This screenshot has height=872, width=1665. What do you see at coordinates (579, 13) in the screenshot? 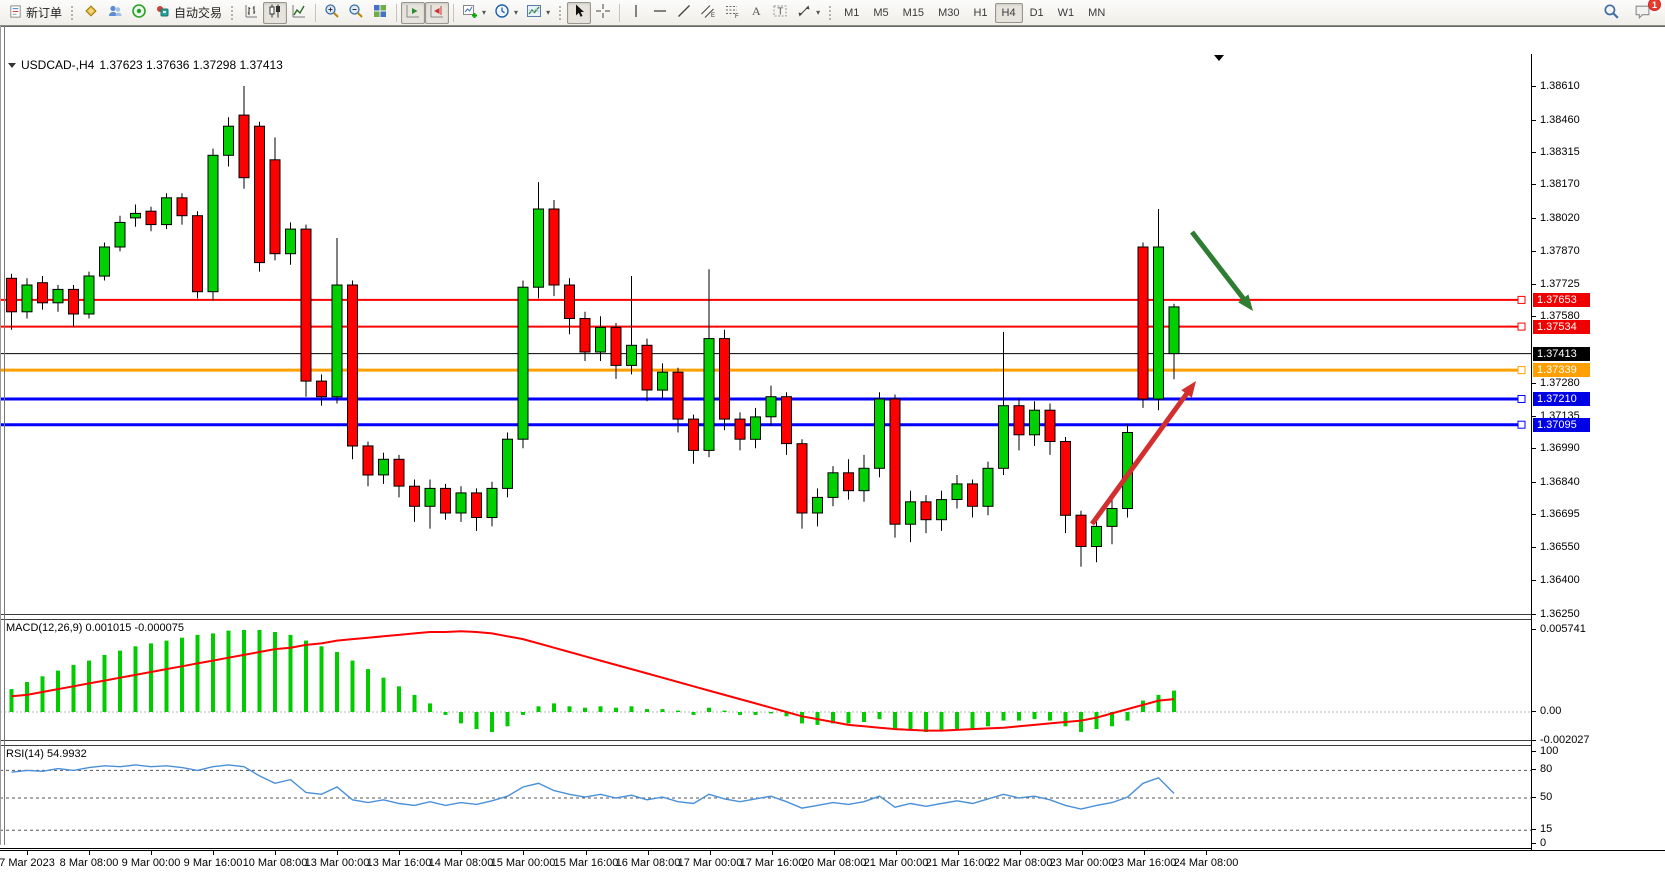
I see `cursor-tool-button` at bounding box center [579, 13].